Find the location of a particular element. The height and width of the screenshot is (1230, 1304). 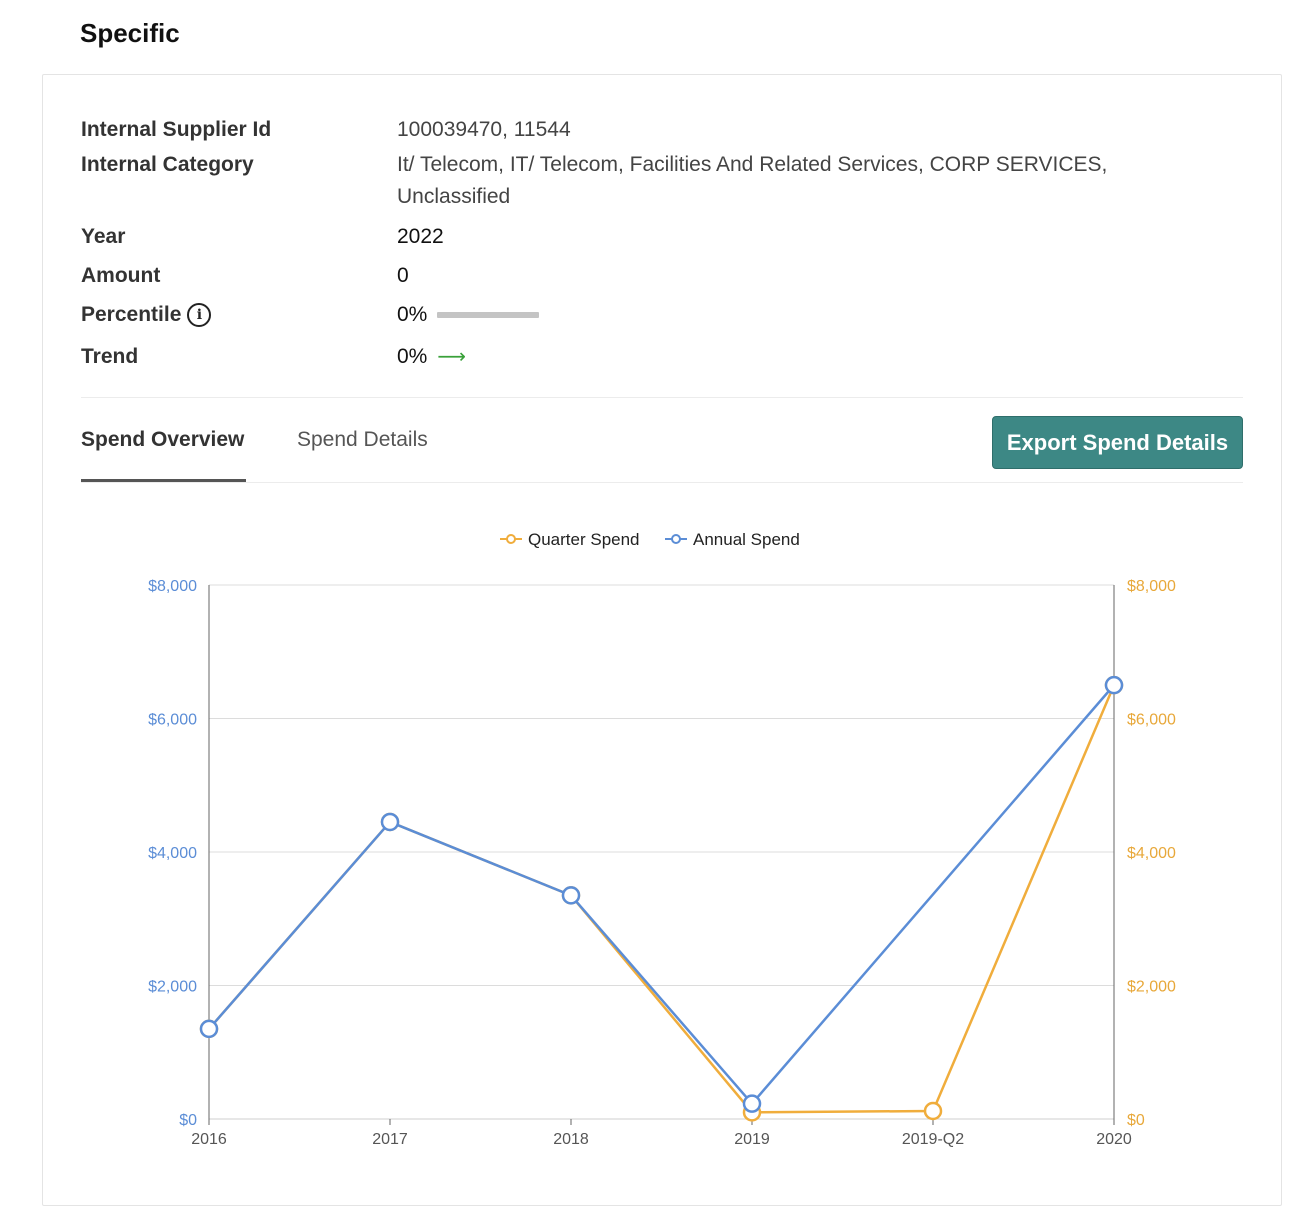

page-title: Specific is located at coordinates (130, 33).